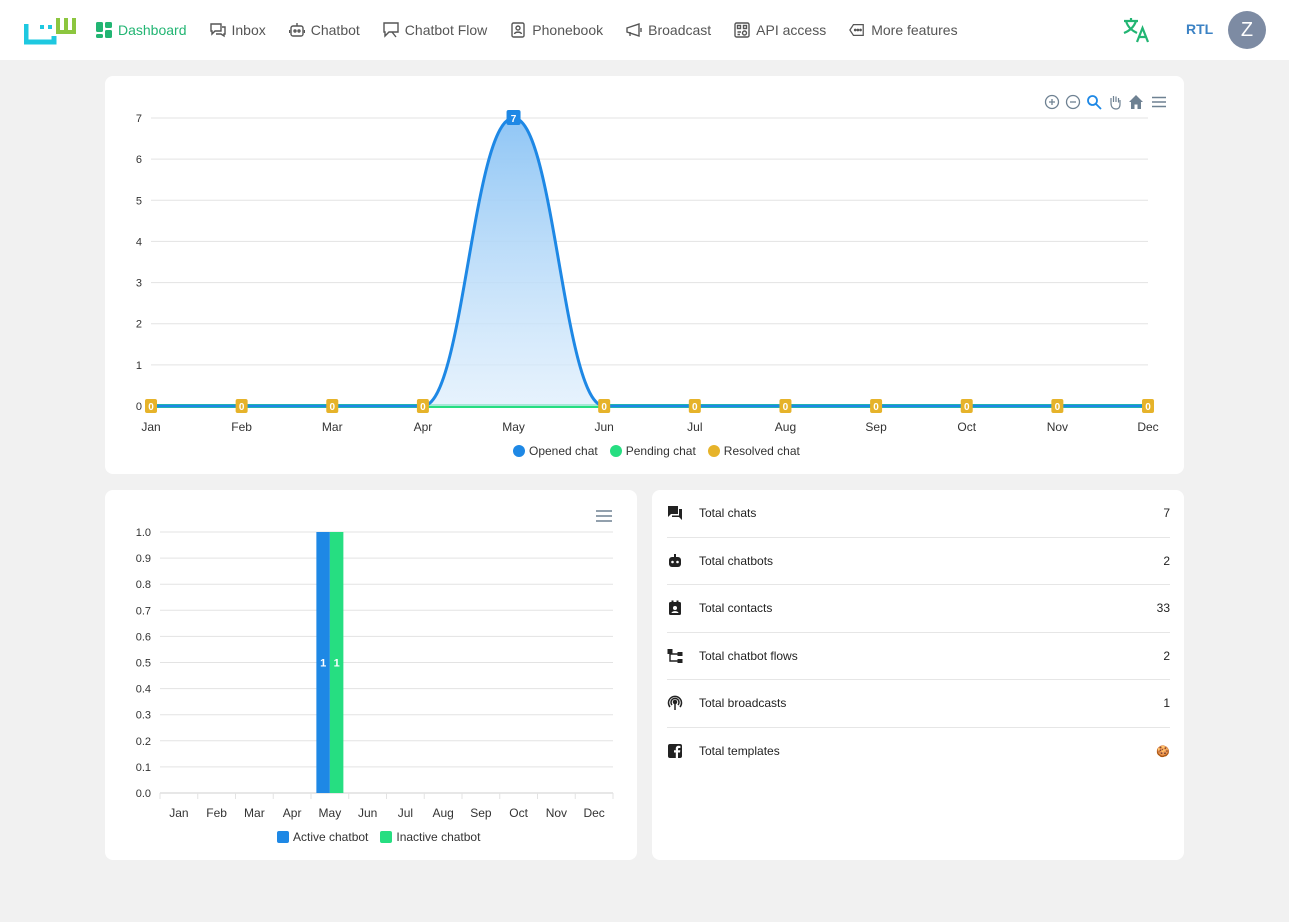  Describe the element at coordinates (675, 703) in the screenshot. I see `broadcast-icon` at that location.